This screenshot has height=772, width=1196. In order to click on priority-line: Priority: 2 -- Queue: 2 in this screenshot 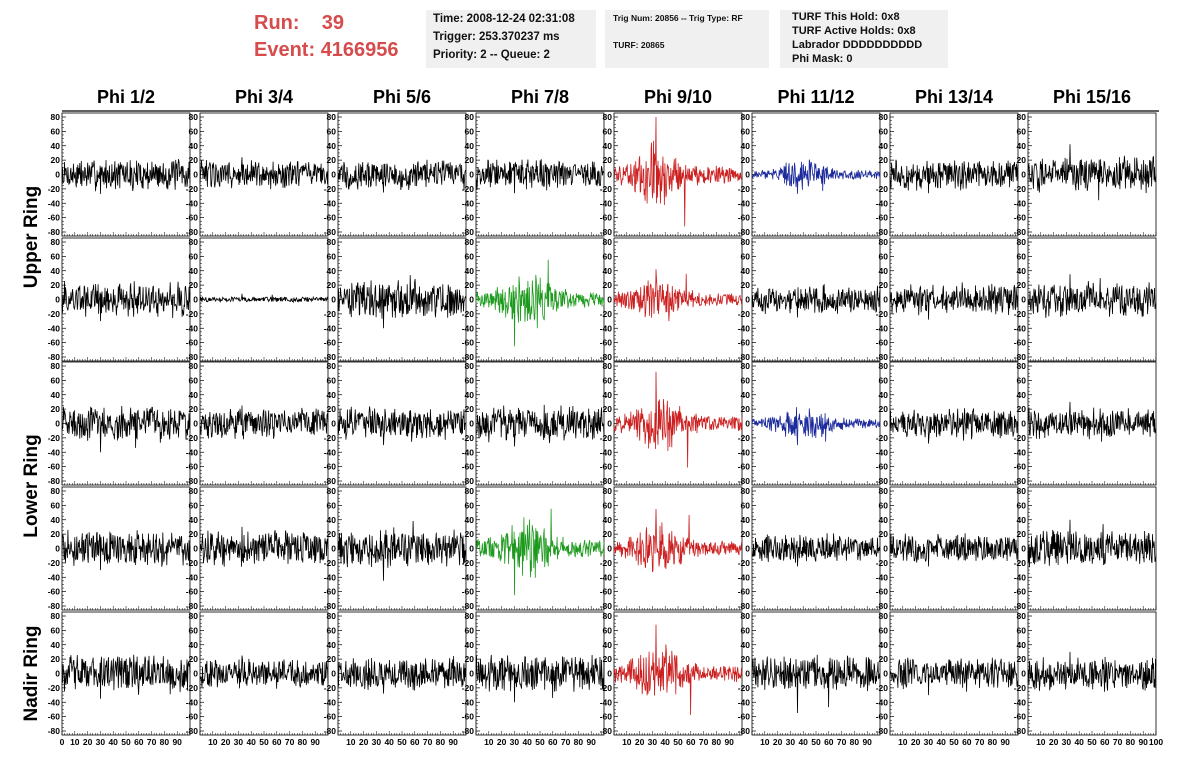, I will do `click(491, 55)`.